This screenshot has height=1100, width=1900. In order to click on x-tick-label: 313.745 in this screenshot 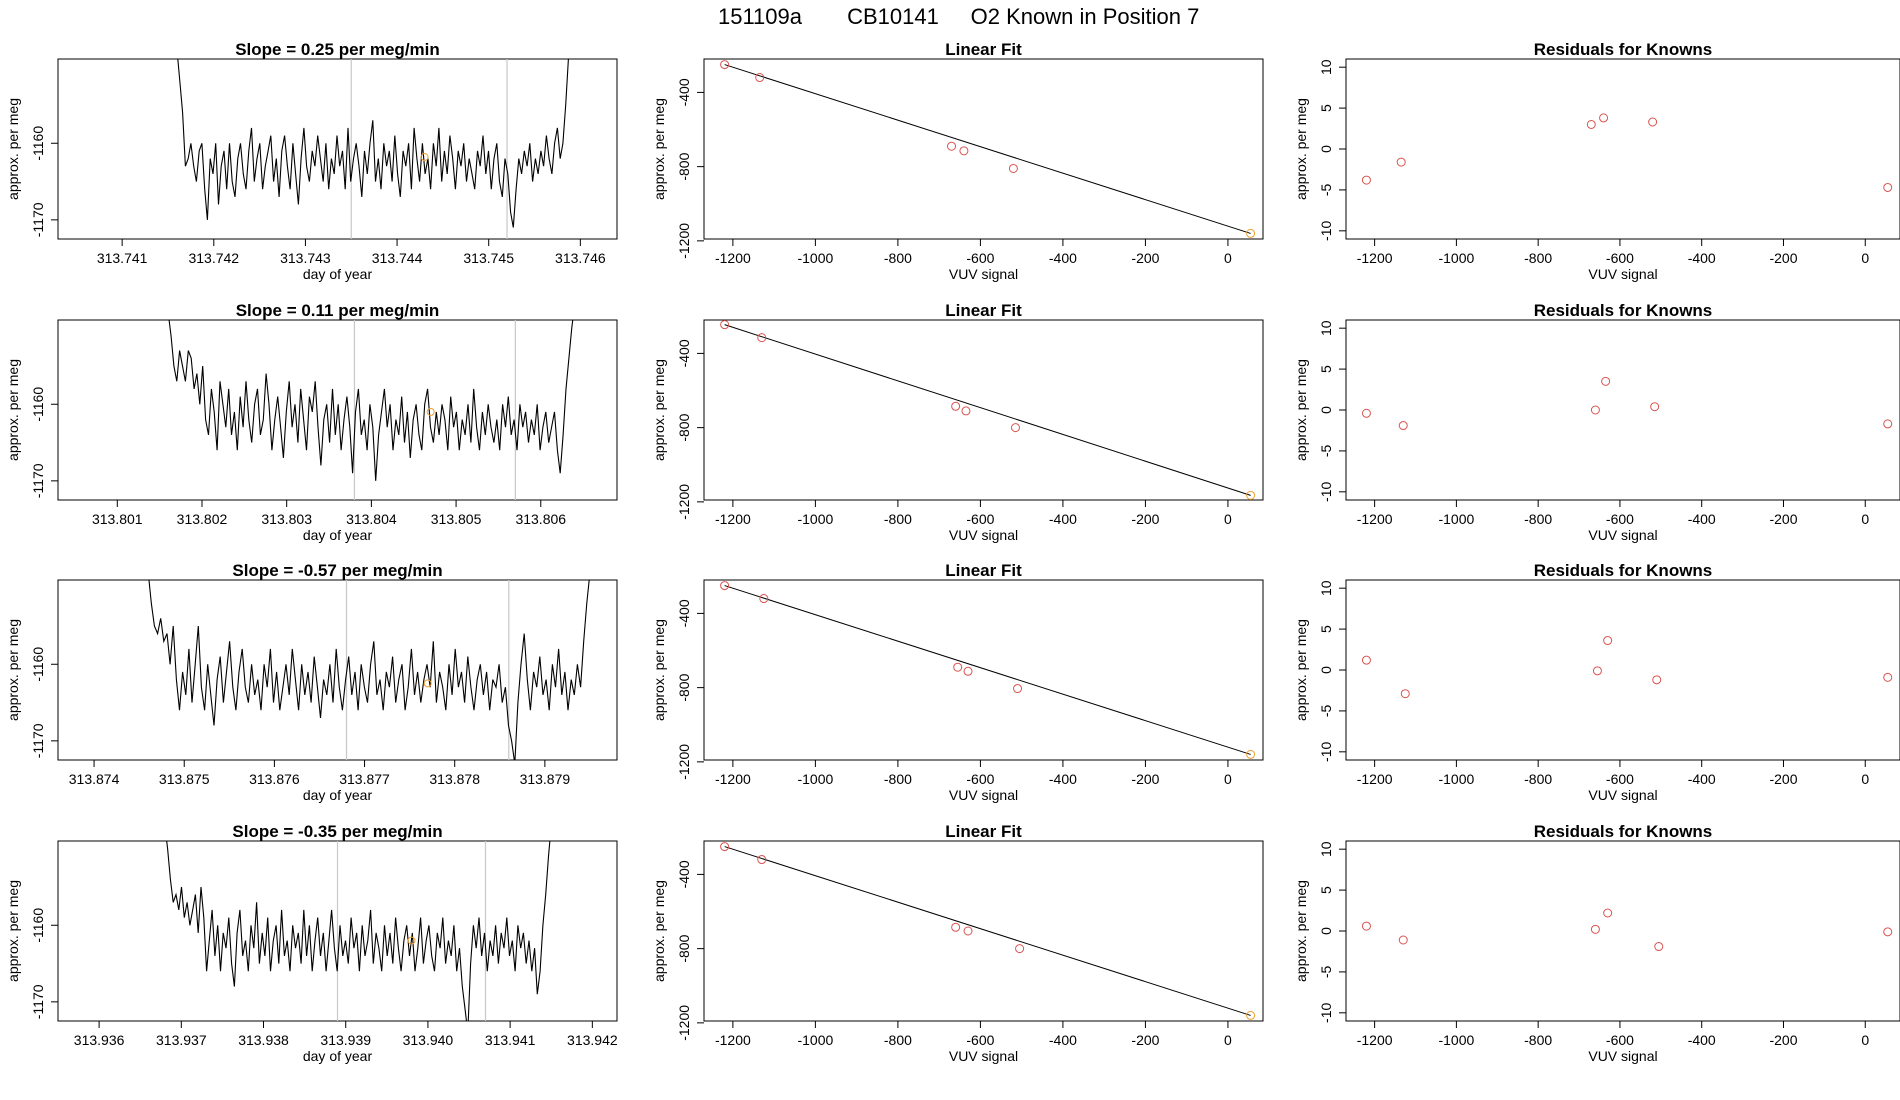, I will do `click(488, 258)`.